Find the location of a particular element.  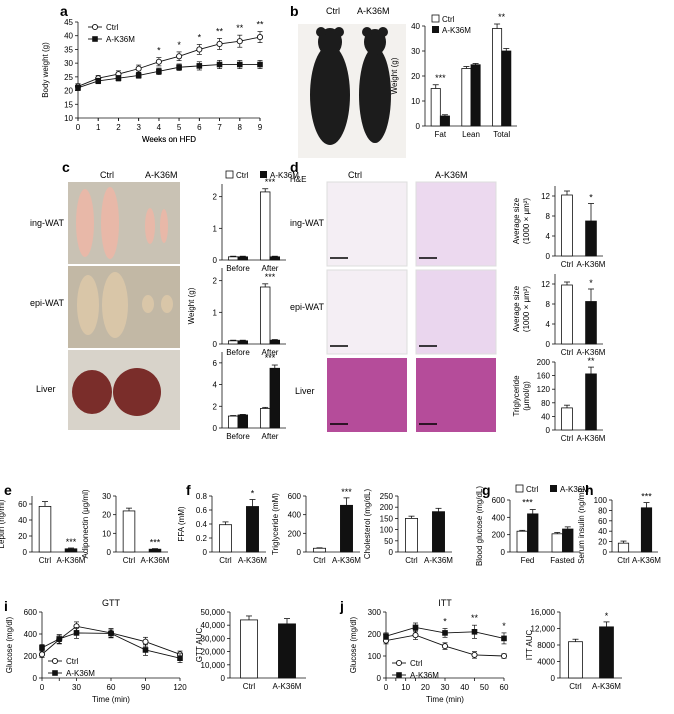

chart-i2 is located at coordinates (266, 645).